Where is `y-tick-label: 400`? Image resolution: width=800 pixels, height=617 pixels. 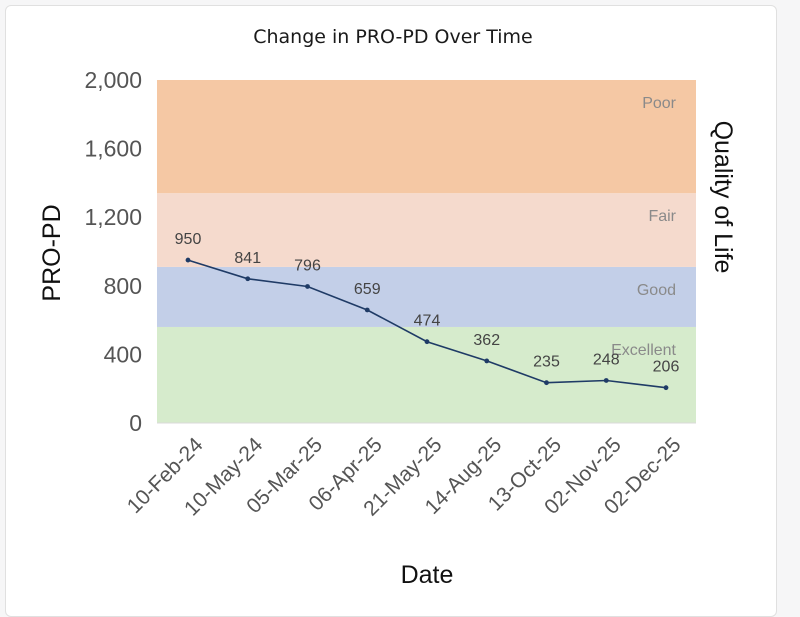
y-tick-label: 400 is located at coordinates (123, 354).